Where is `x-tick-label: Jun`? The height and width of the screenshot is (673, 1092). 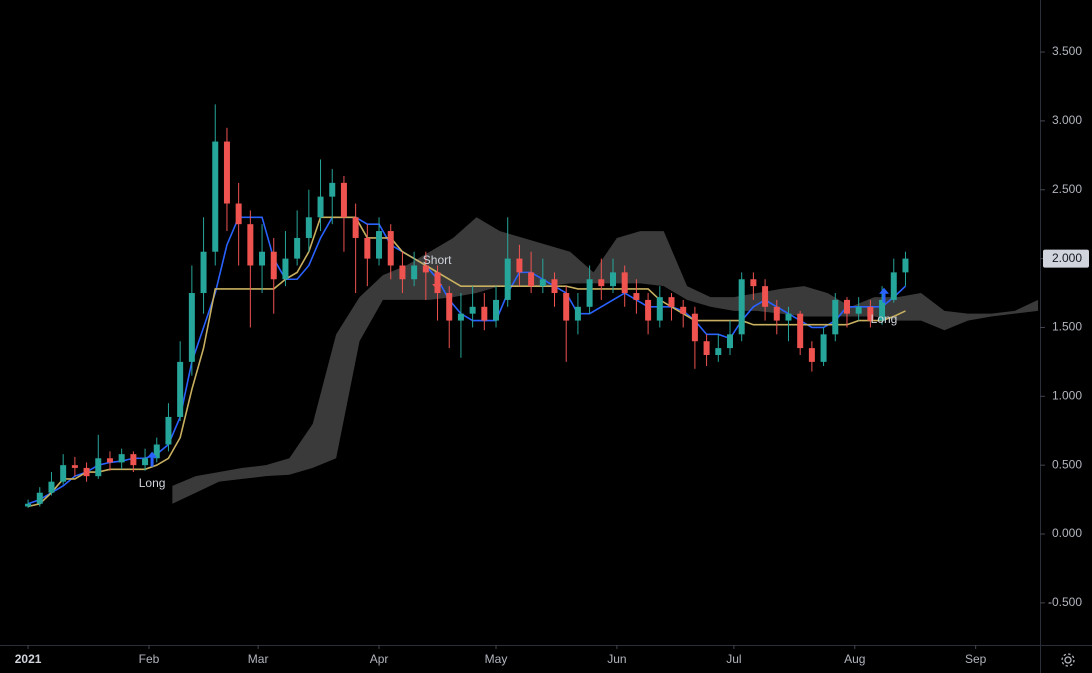 x-tick-label: Jun is located at coordinates (616, 659).